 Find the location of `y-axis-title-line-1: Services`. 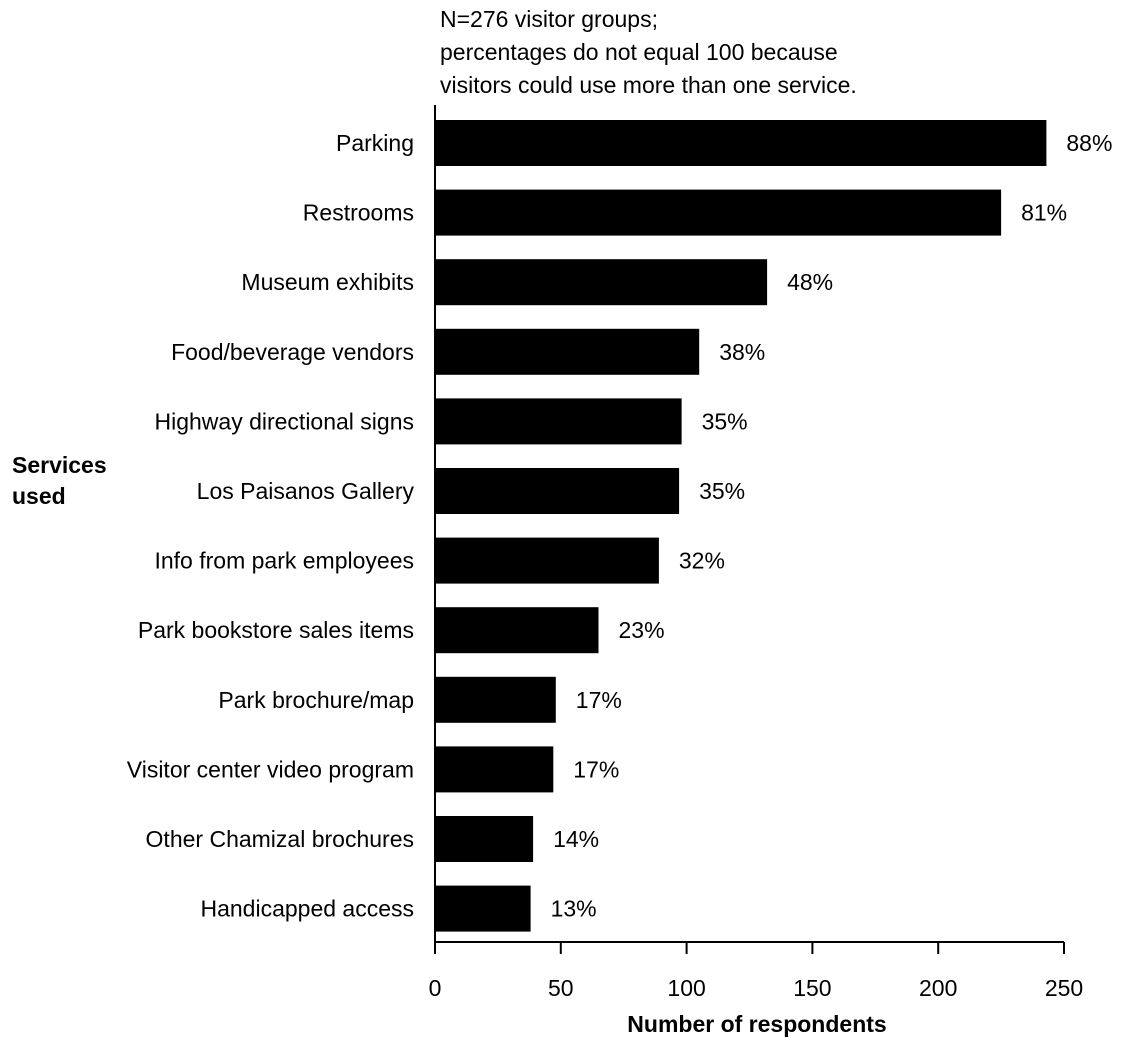

y-axis-title-line-1: Services is located at coordinates (59, 465).